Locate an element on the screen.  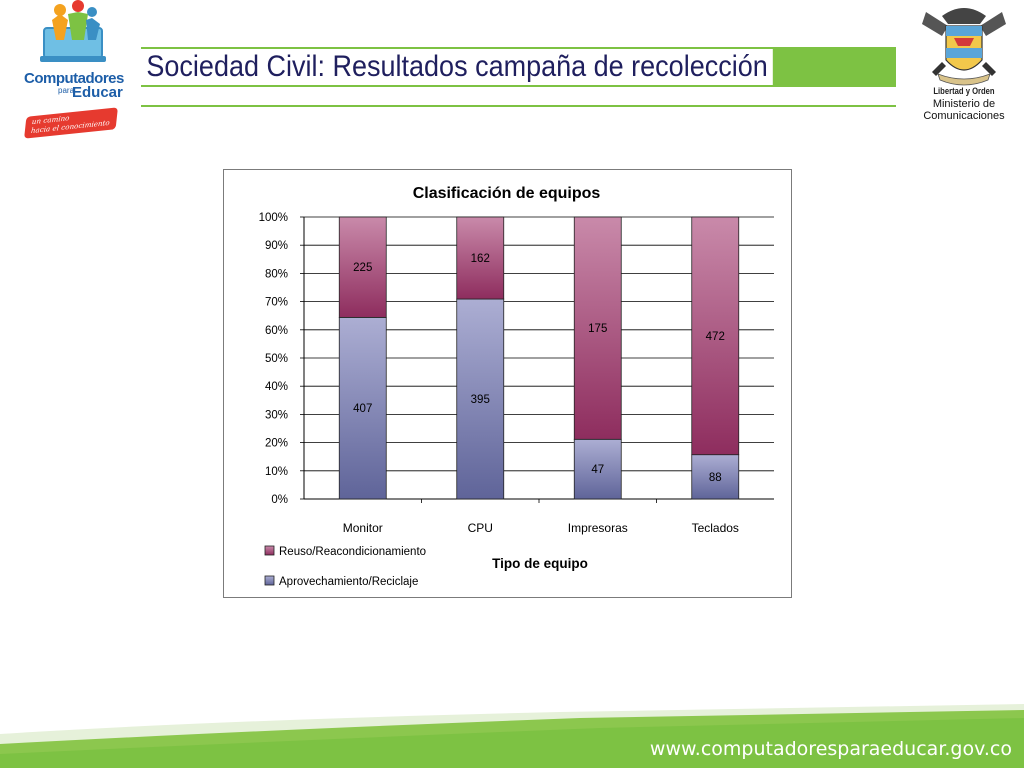
data-label-reuso: 472 is located at coordinates (715, 337).